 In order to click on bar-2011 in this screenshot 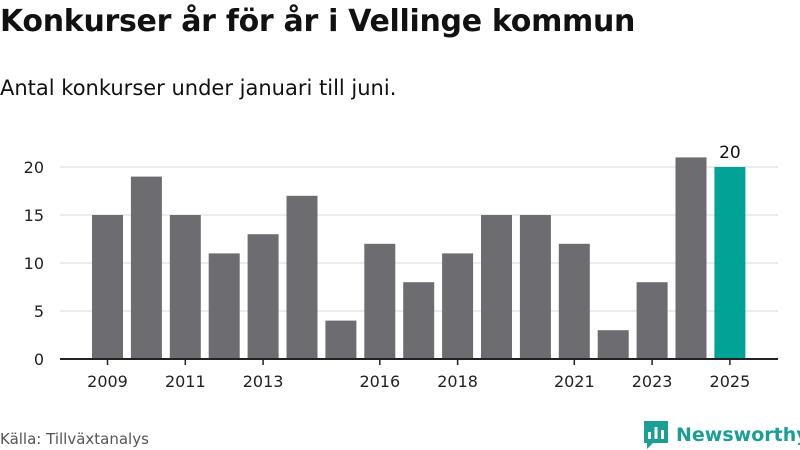, I will do `click(185, 287)`.